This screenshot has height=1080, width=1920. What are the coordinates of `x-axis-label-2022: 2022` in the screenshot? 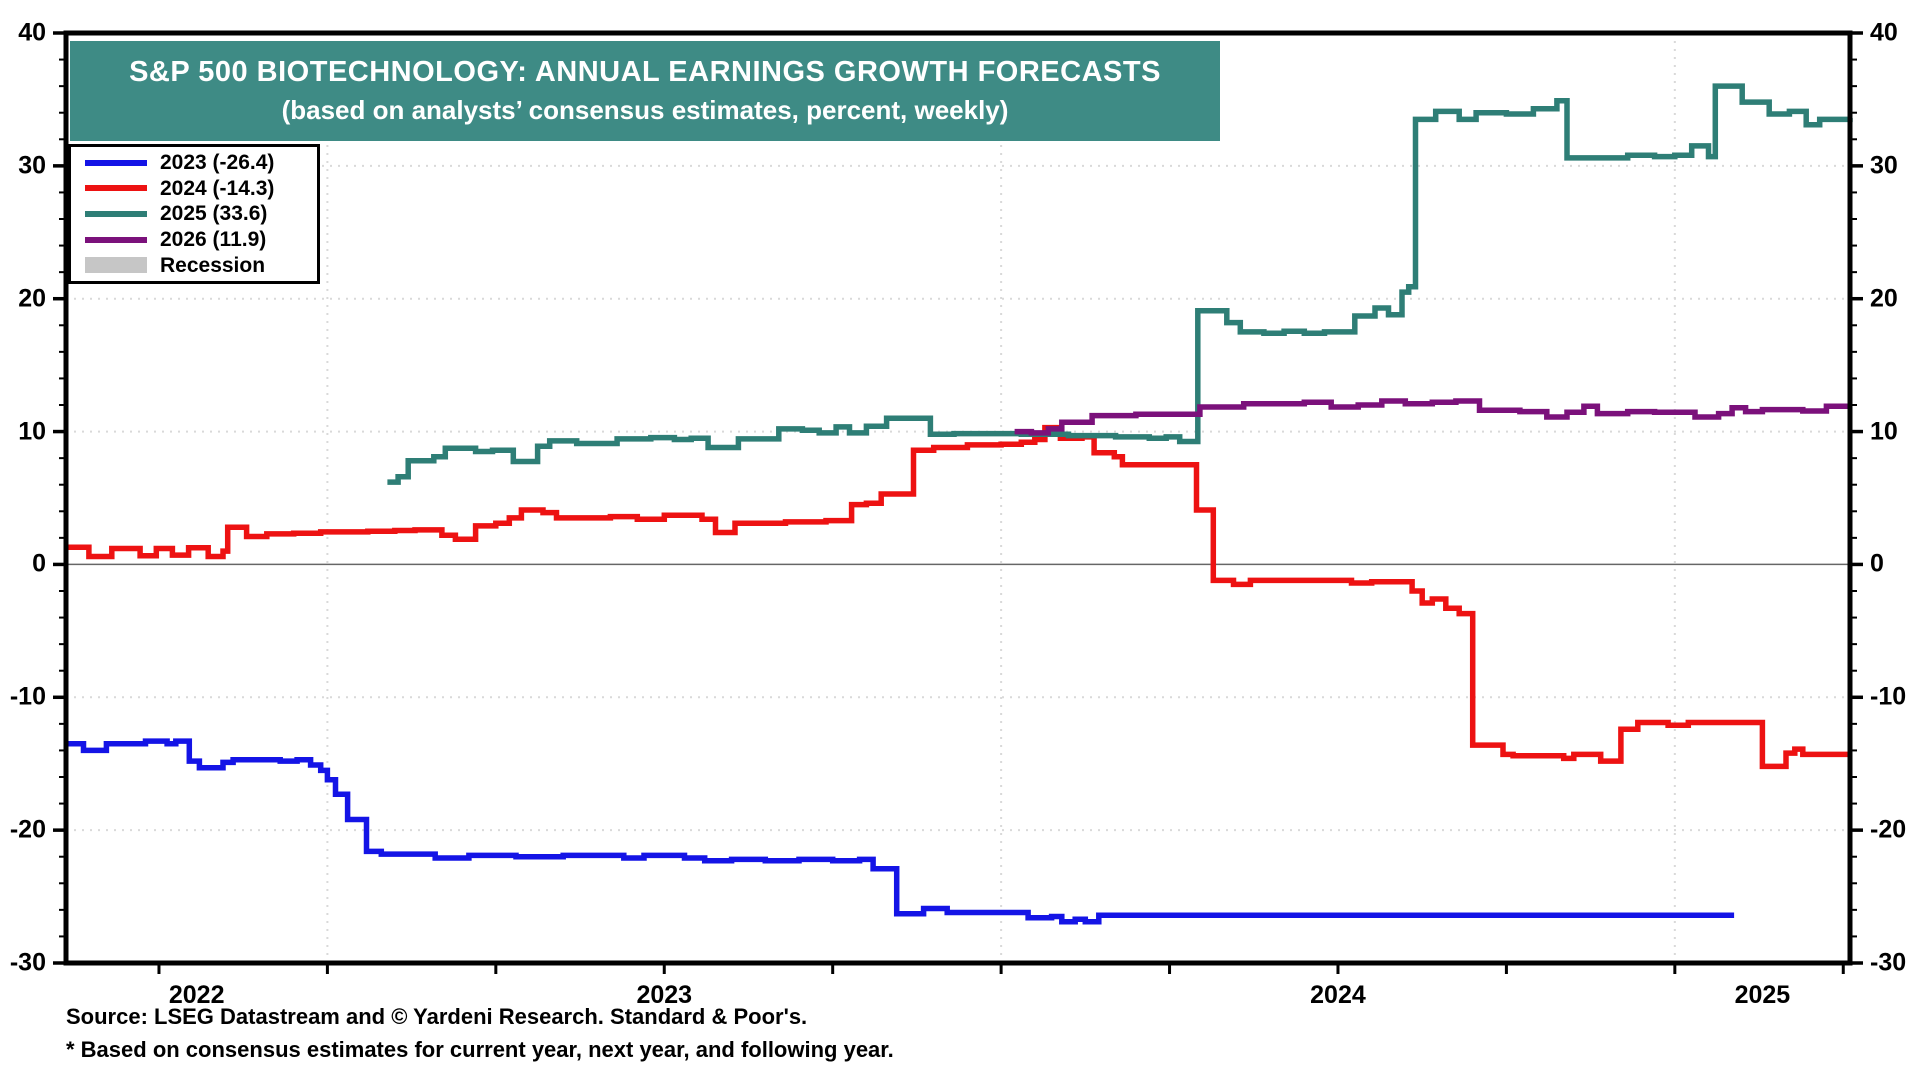 It's located at (196, 995).